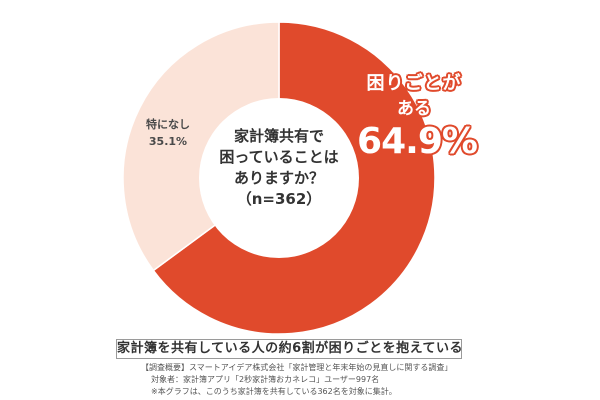 The image size is (600, 400). What do you see at coordinates (414, 83) in the screenshot?
I see `slice-label-yes-text-1: 困りごとが` at bounding box center [414, 83].